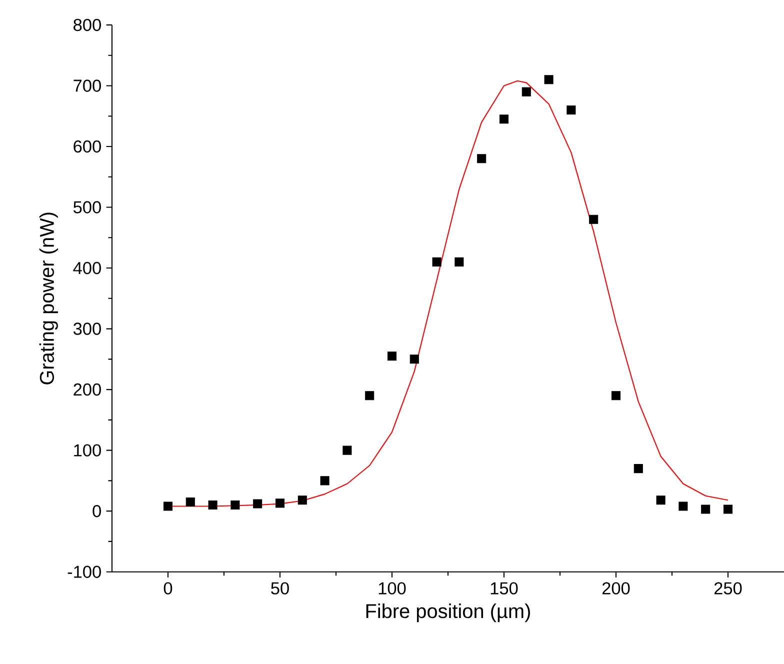 This screenshot has width=784, height=664. Describe the element at coordinates (87, 390) in the screenshot. I see `y-tick-label: 200` at that location.